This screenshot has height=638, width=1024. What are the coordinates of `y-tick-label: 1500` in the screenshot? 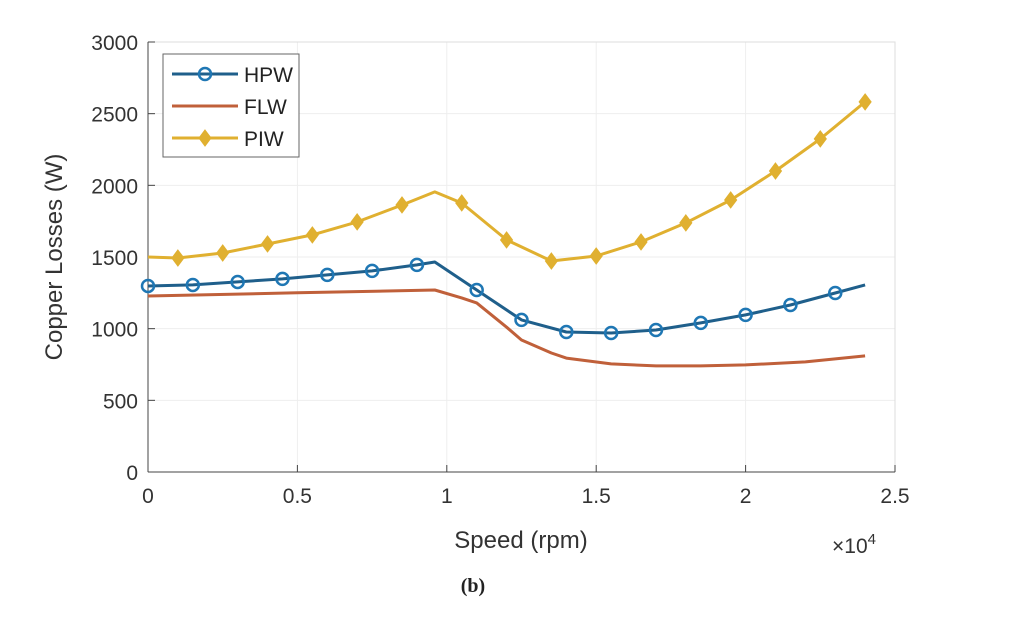 It's located at (114, 258).